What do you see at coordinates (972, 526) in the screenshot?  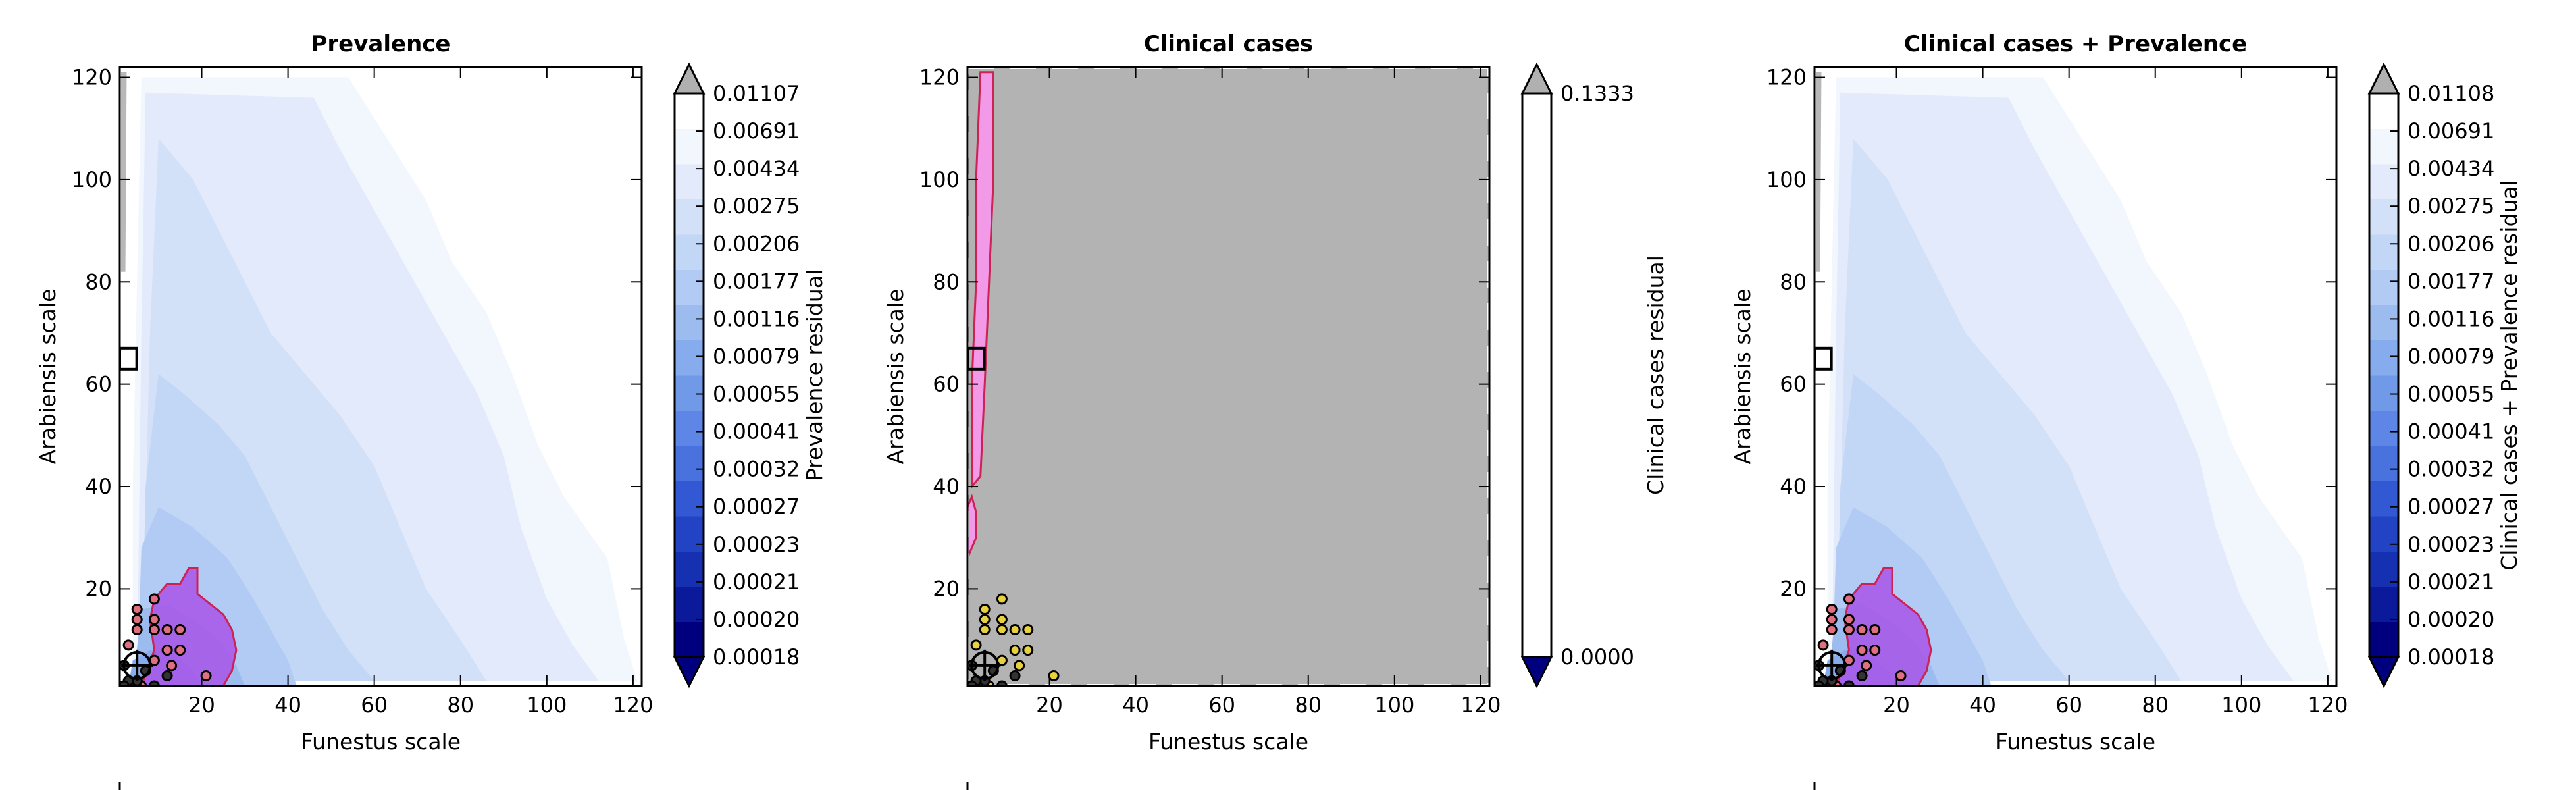 I see `good-fit-region` at bounding box center [972, 526].